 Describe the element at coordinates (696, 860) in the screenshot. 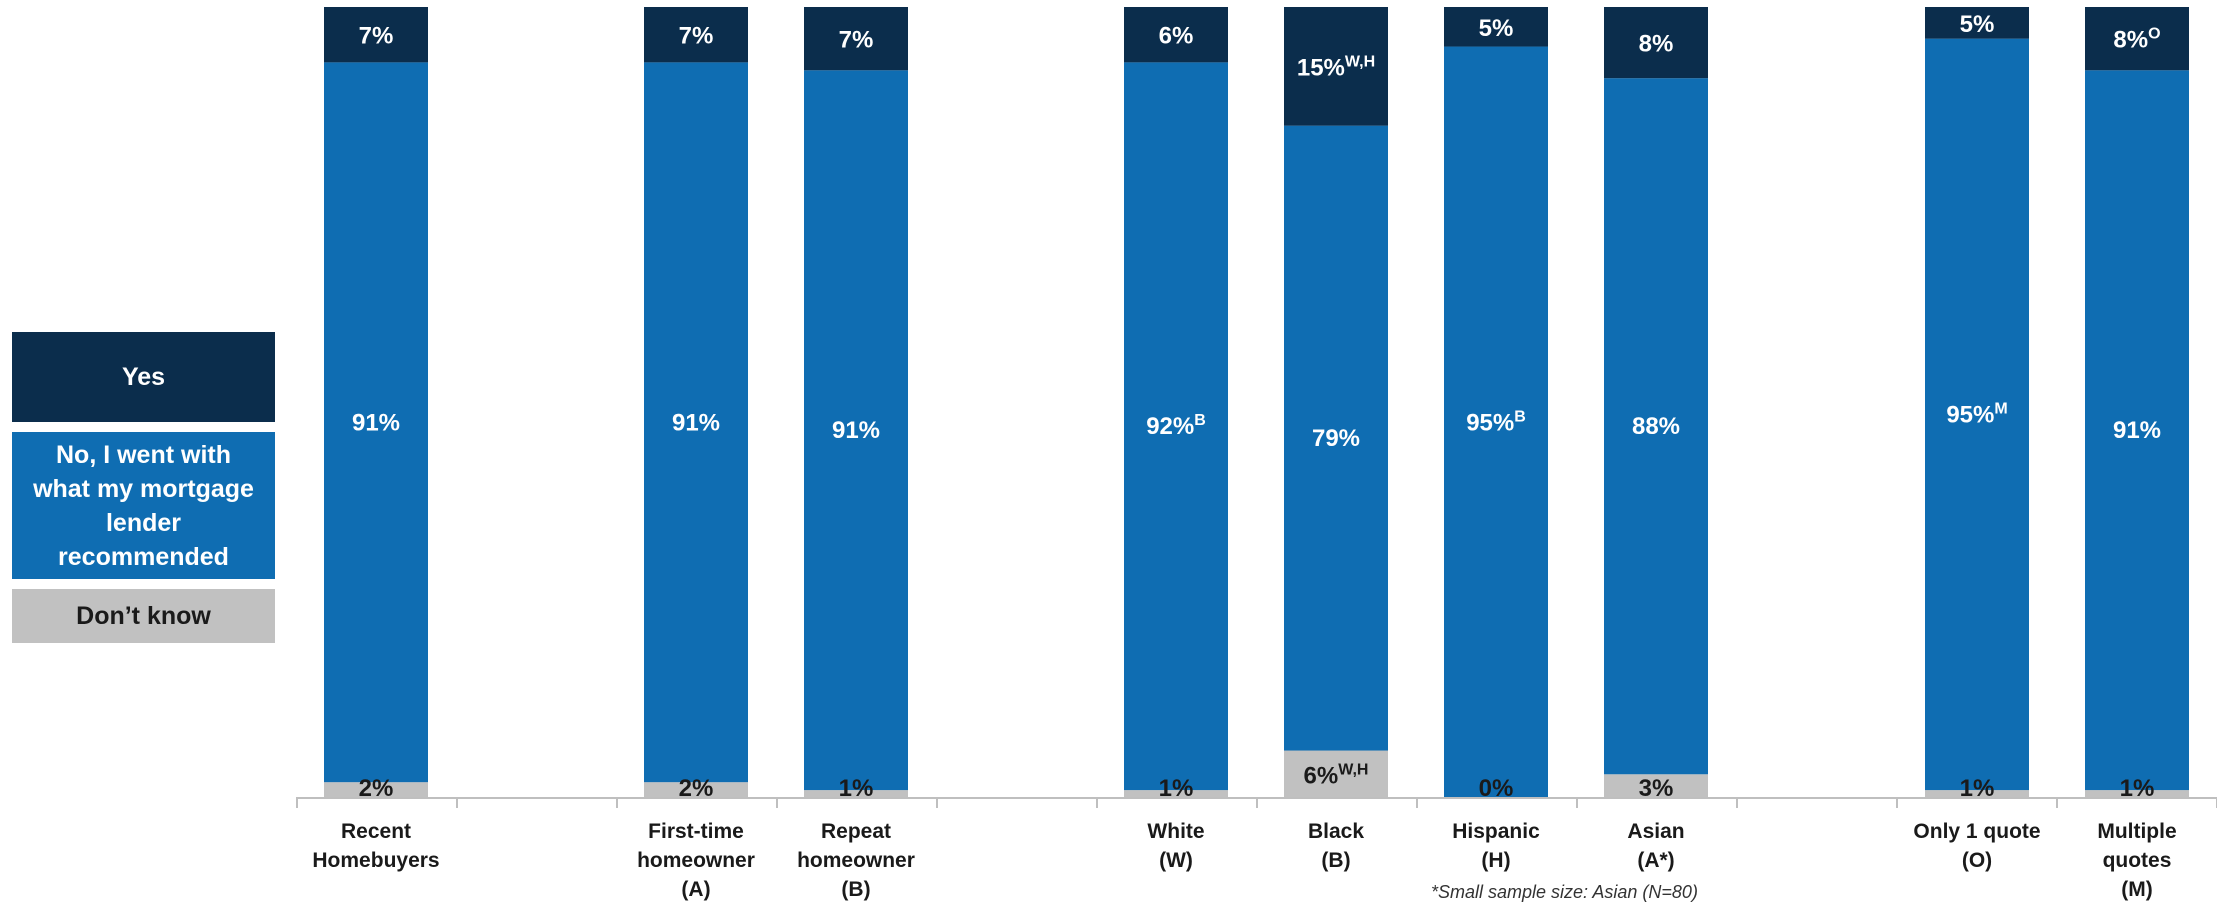

I see `x-tick-label: First-time homeowner (A)` at that location.